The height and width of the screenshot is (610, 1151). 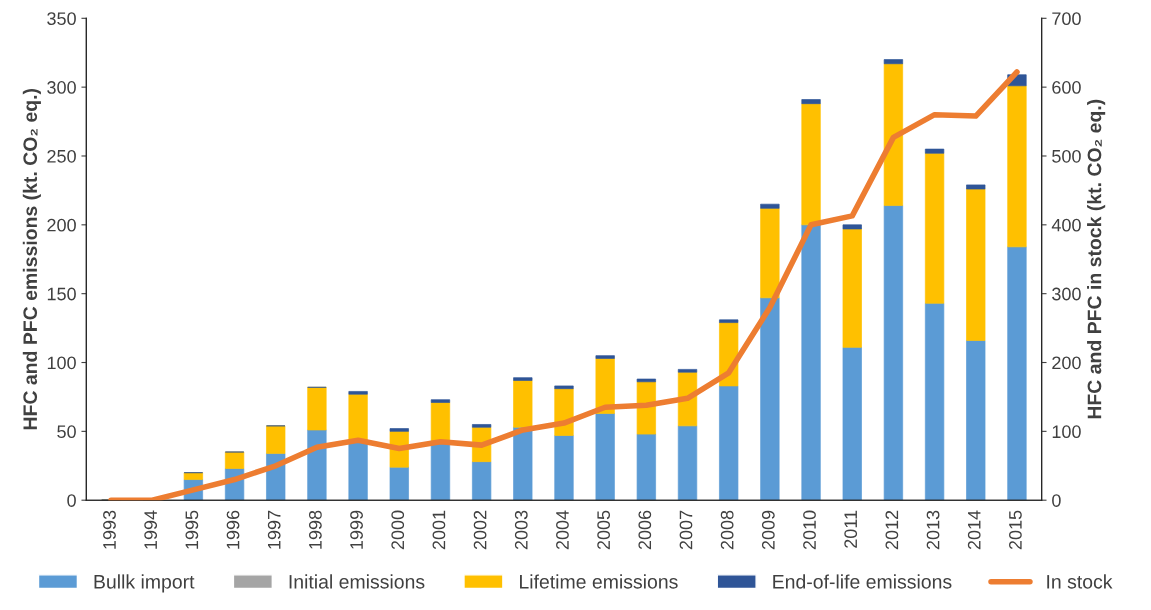 What do you see at coordinates (151, 529) in the screenshot?
I see `x-tick-label: 1994` at bounding box center [151, 529].